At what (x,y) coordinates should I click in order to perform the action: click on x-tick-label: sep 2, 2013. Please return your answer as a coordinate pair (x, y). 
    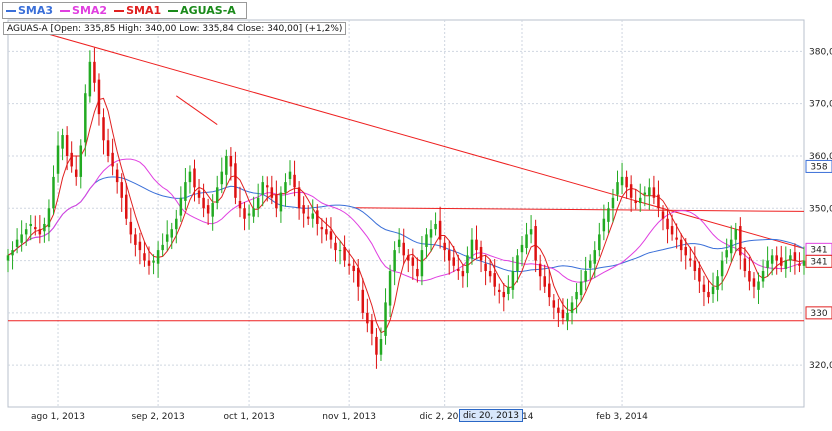
    Looking at the image, I should click on (158, 417).